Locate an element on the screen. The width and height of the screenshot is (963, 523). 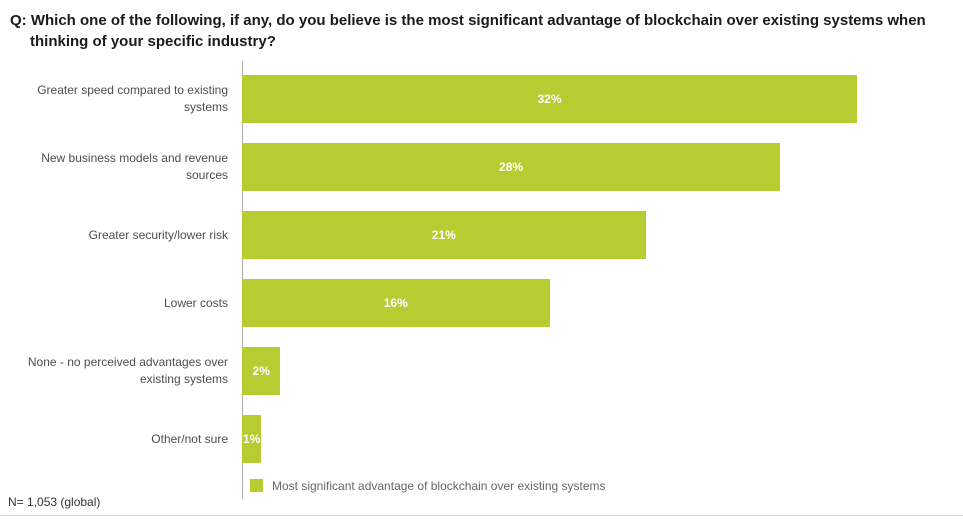
bar-track: 32% is located at coordinates (602, 98).